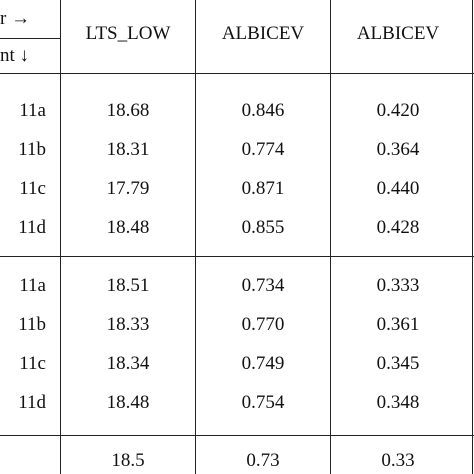 The image size is (474, 474). What do you see at coordinates (128, 149) in the screenshot?
I see `cell-value: 18.31` at bounding box center [128, 149].